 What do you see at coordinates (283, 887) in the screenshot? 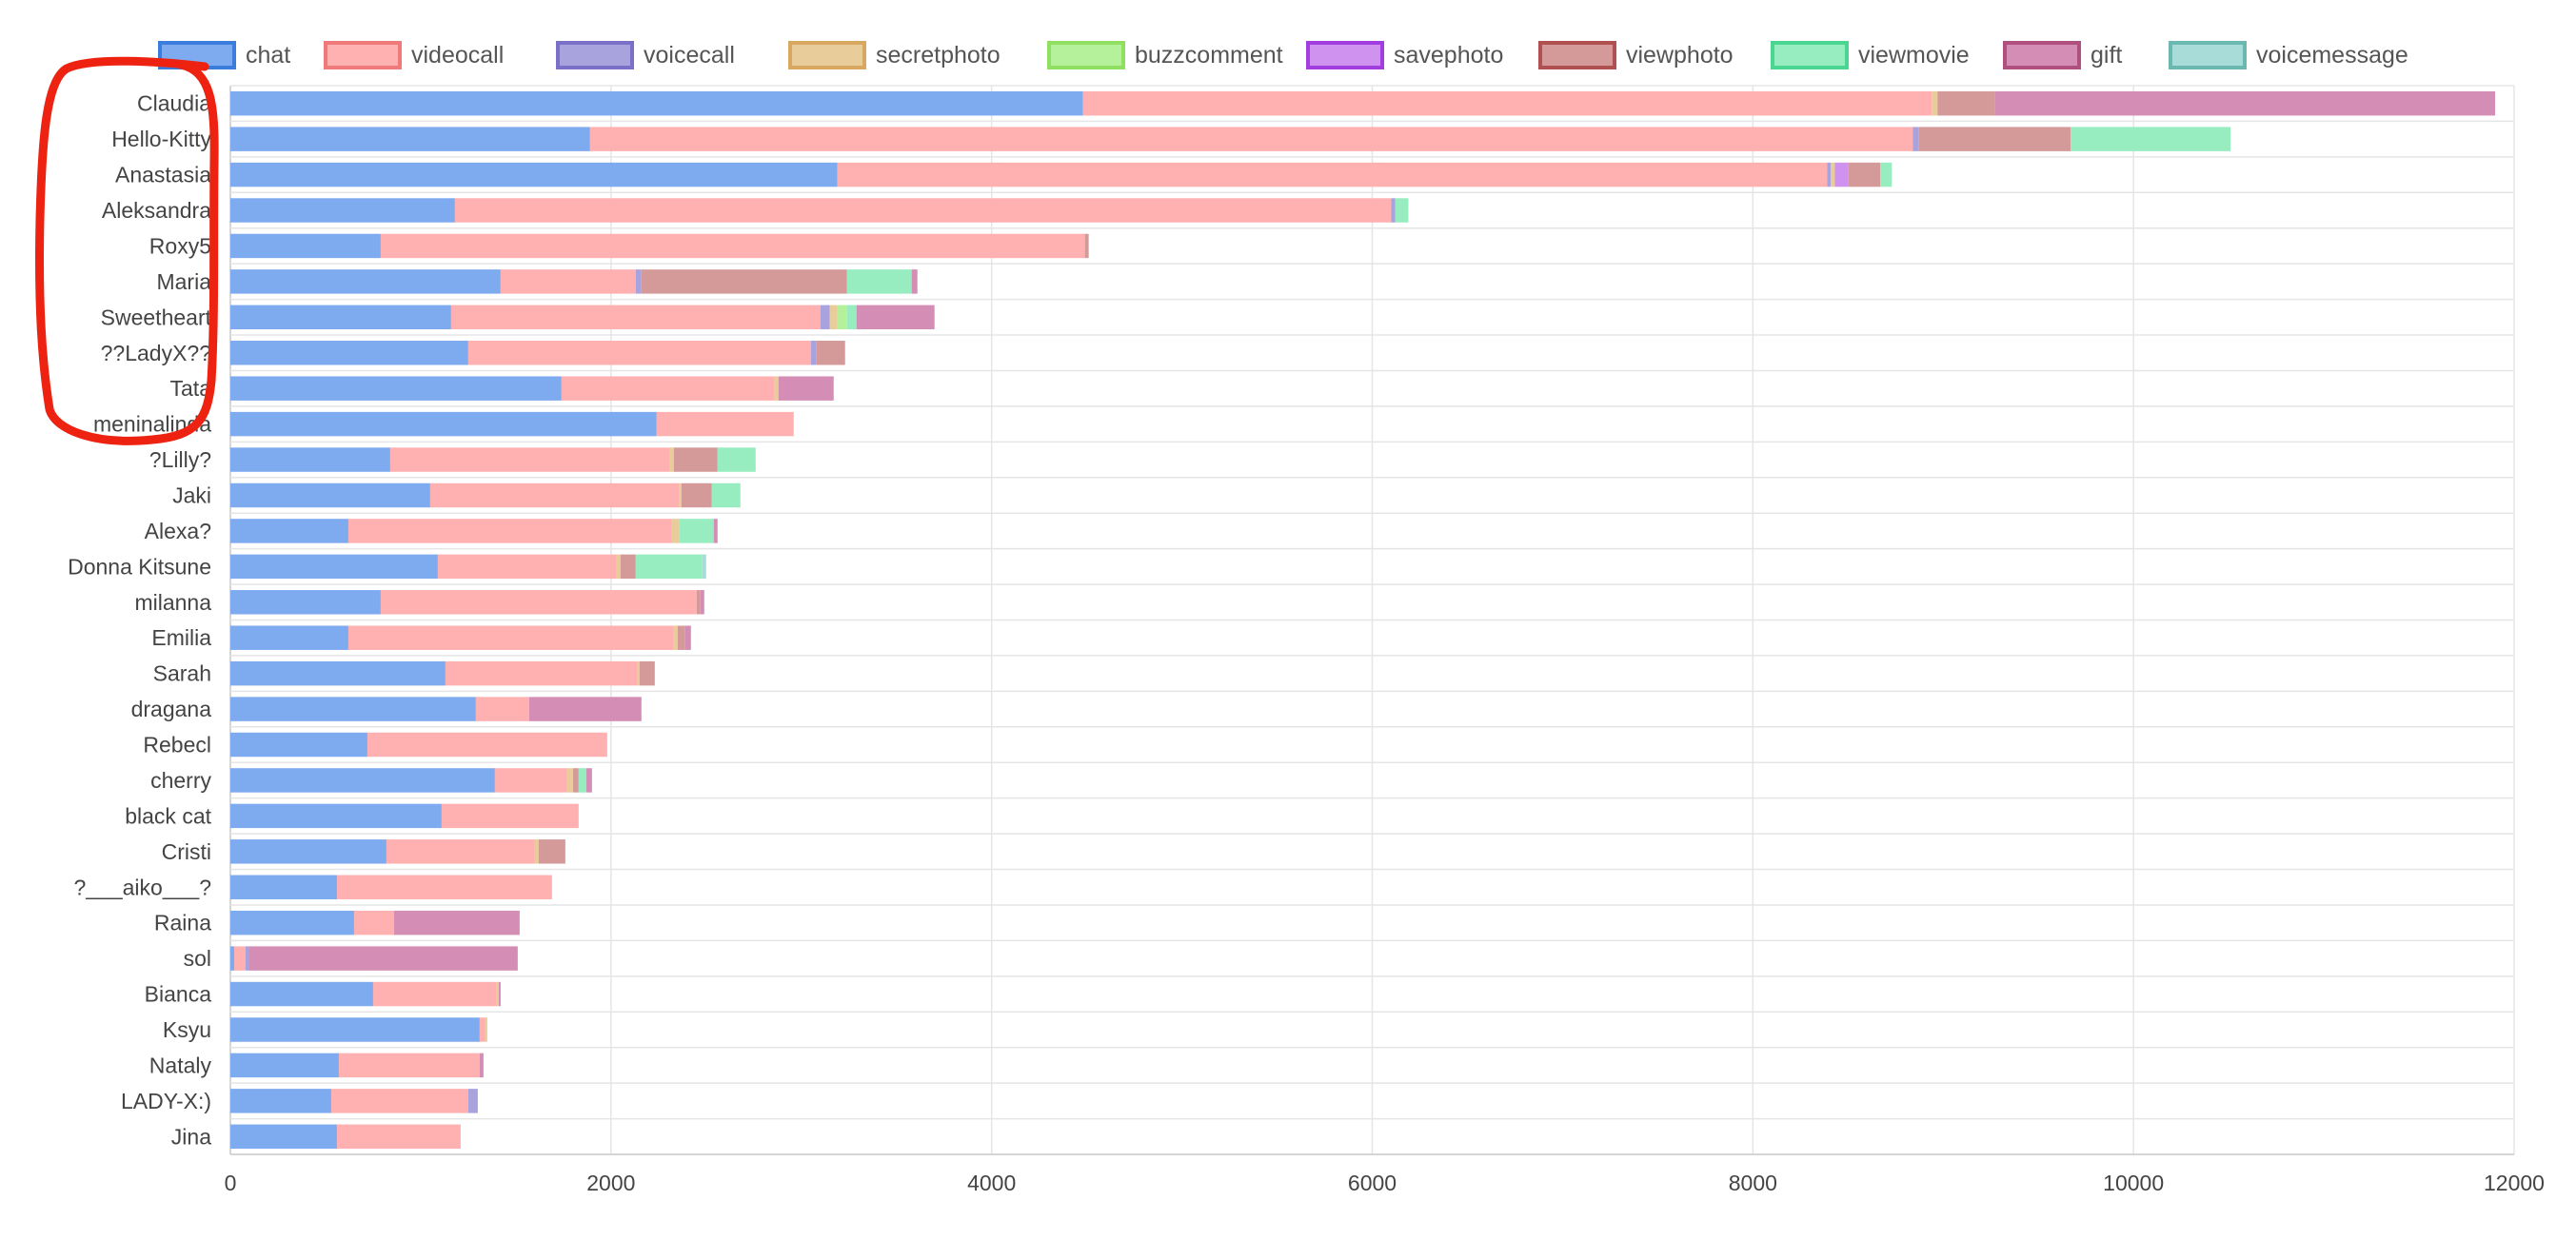
I see `bar-aiko-chat` at bounding box center [283, 887].